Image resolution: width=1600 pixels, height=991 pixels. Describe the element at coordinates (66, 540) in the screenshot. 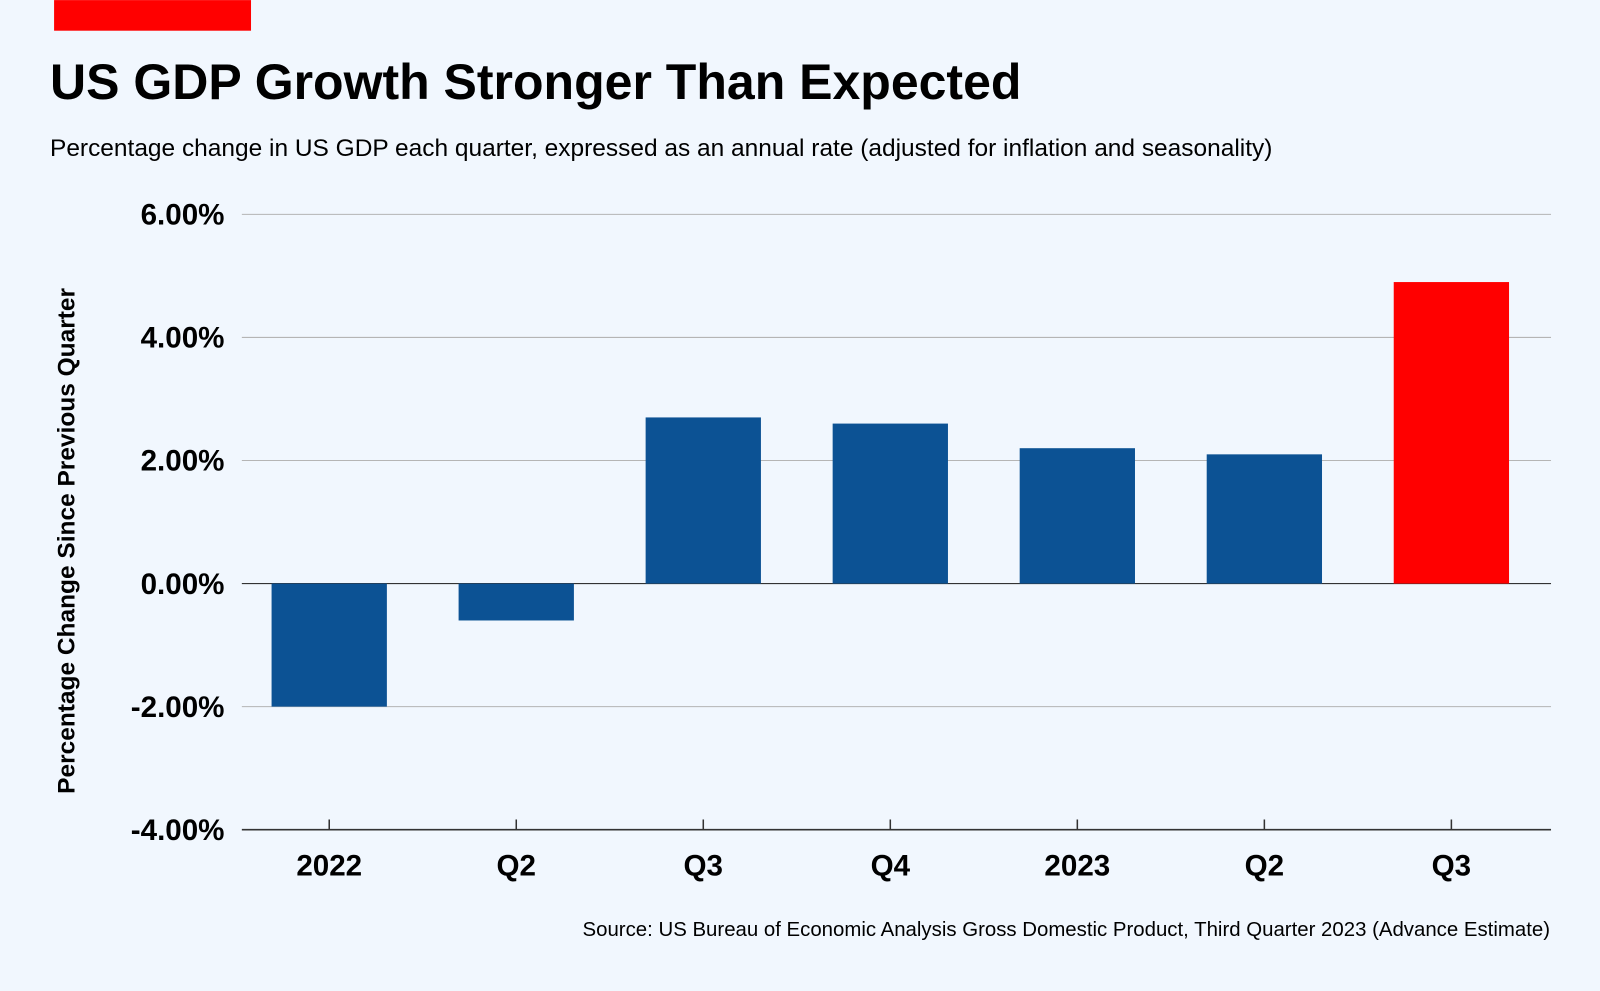

I see `y-axis-label: Percentage Change Since Previous Quarter` at that location.